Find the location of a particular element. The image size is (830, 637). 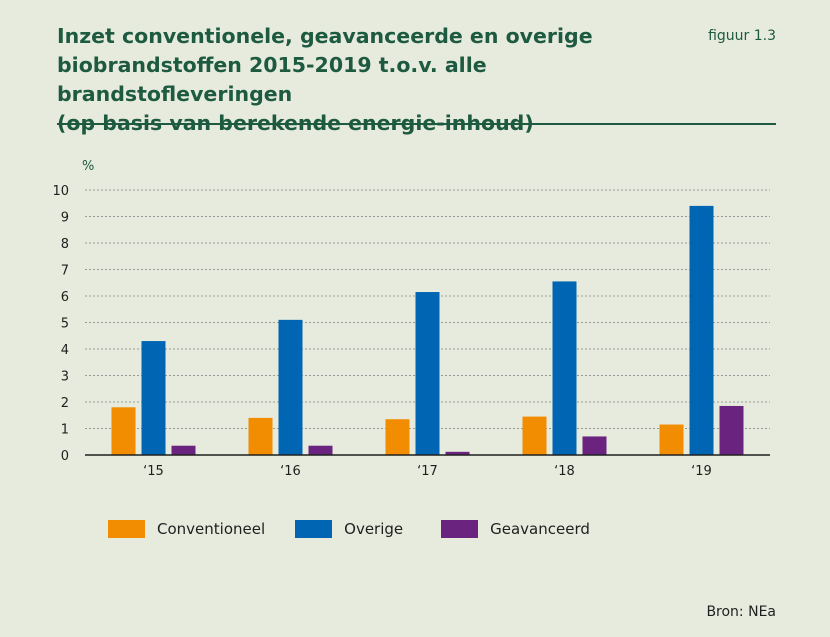

legend-label-conventioneel: Conventioneel is located at coordinates (211, 529).